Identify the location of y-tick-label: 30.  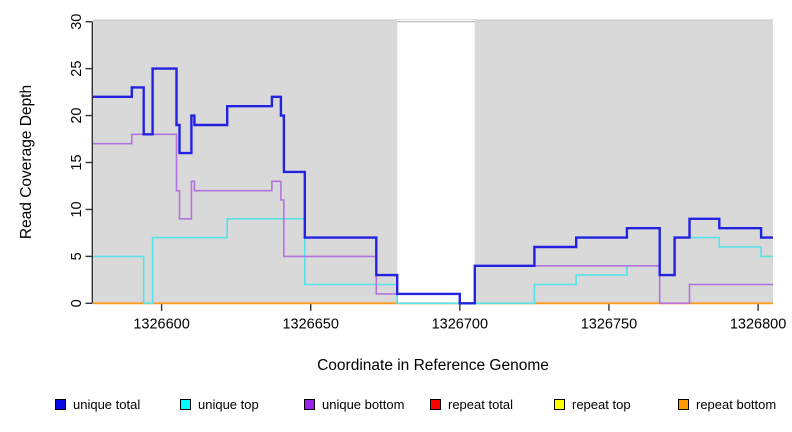
(77, 22).